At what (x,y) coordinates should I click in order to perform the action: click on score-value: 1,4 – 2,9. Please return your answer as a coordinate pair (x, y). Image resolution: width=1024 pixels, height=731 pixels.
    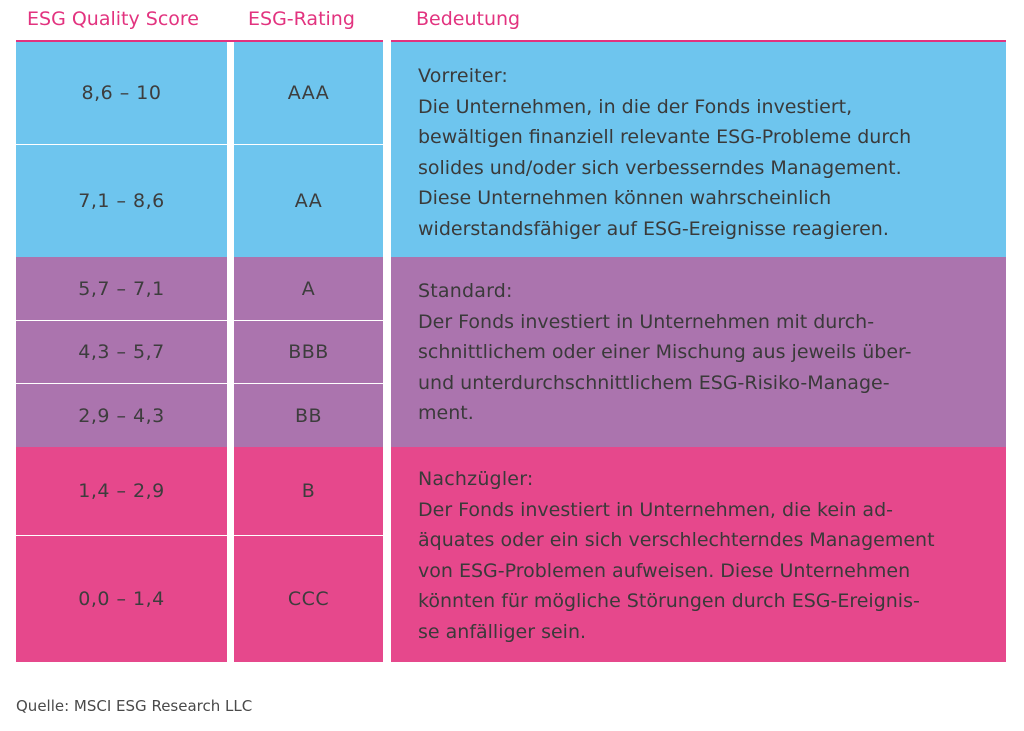
    Looking at the image, I should click on (121, 491).